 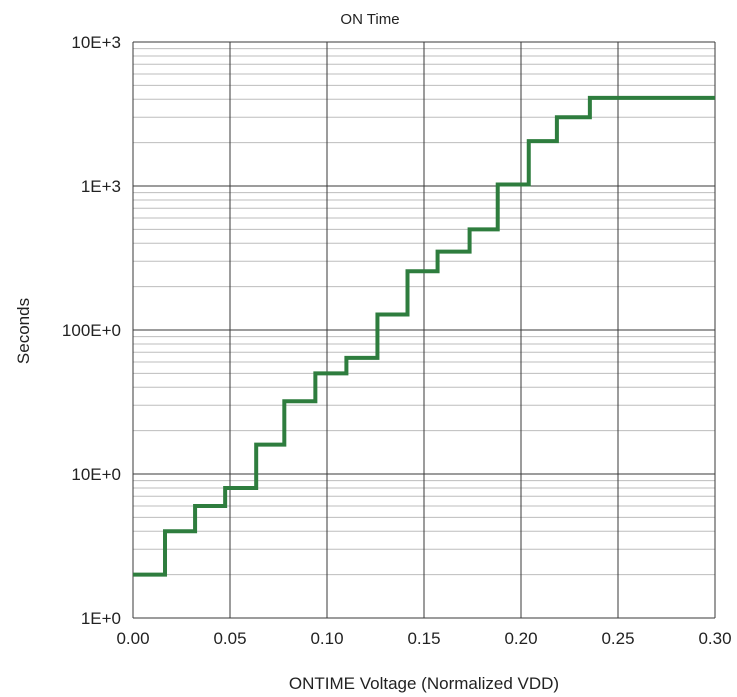 What do you see at coordinates (101, 618) in the screenshot?
I see `y-tick-label: 1E+0` at bounding box center [101, 618].